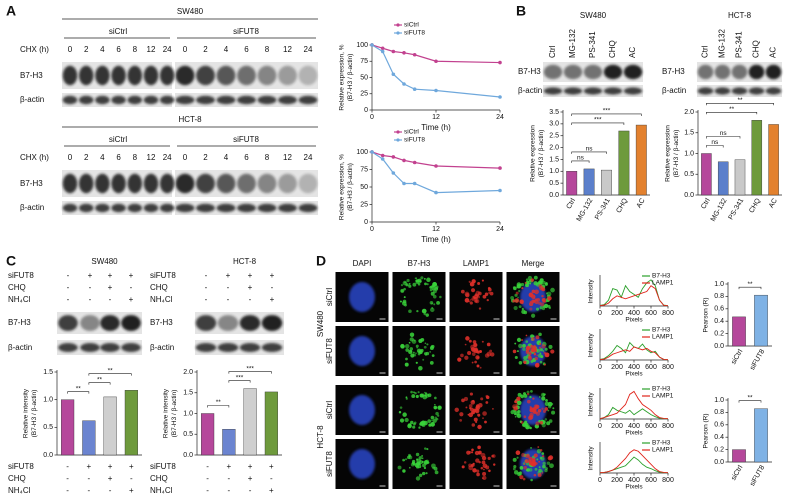 This screenshot has height=498, width=790. I want to click on row-label: β-actin, so click(32, 99).